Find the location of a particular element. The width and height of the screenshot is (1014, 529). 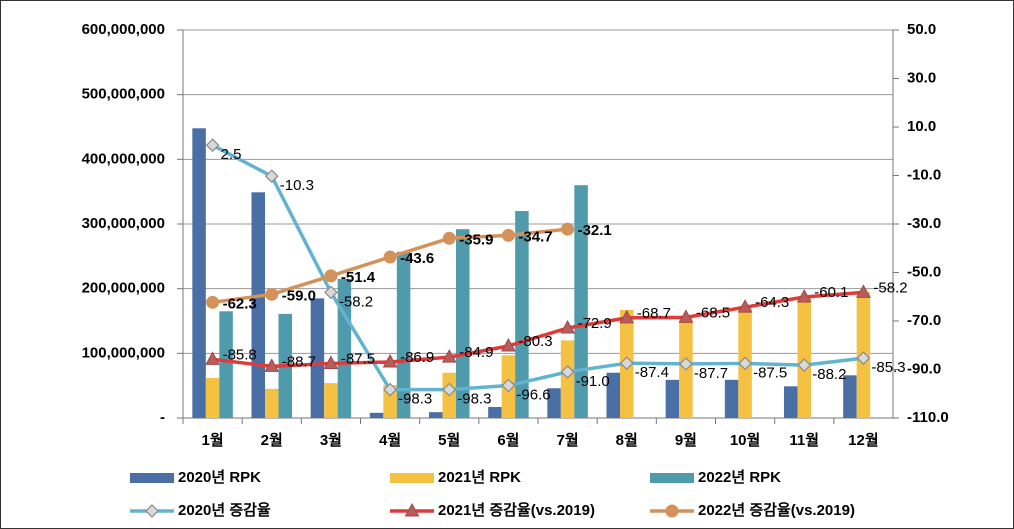

data-label: -98.3 is located at coordinates (474, 399).